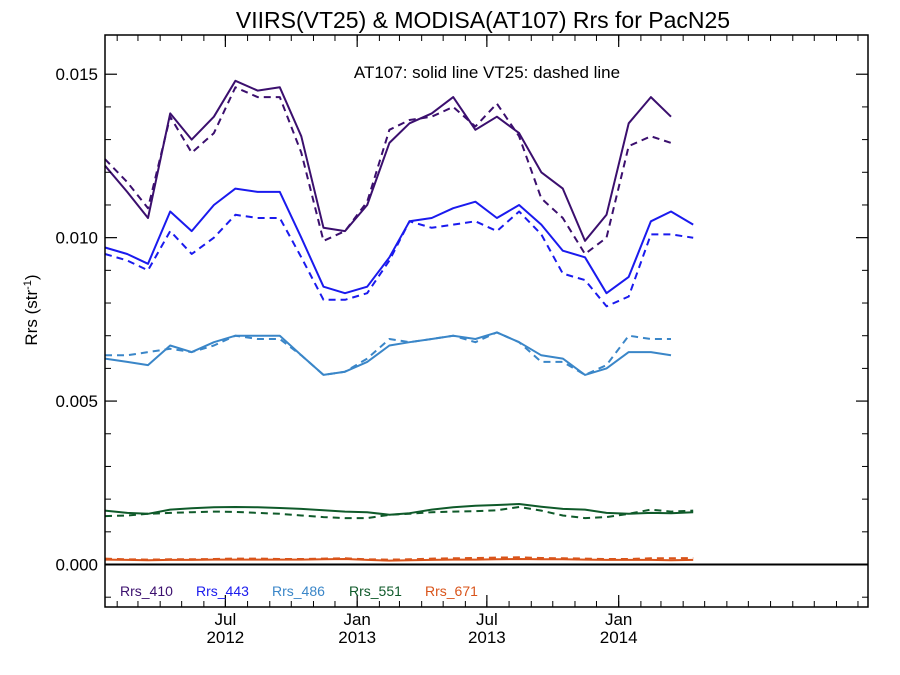 Image resolution: width=900 pixels, height=675 pixels. What do you see at coordinates (31, 277) in the screenshot?
I see `y-axis-label-close: )` at bounding box center [31, 277].